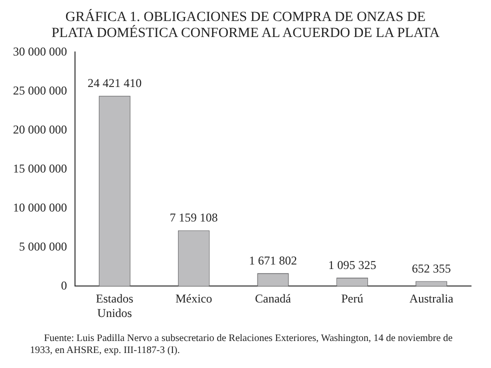  What do you see at coordinates (40, 90) in the screenshot?
I see `y-tick-label: 25 000 000` at bounding box center [40, 90].